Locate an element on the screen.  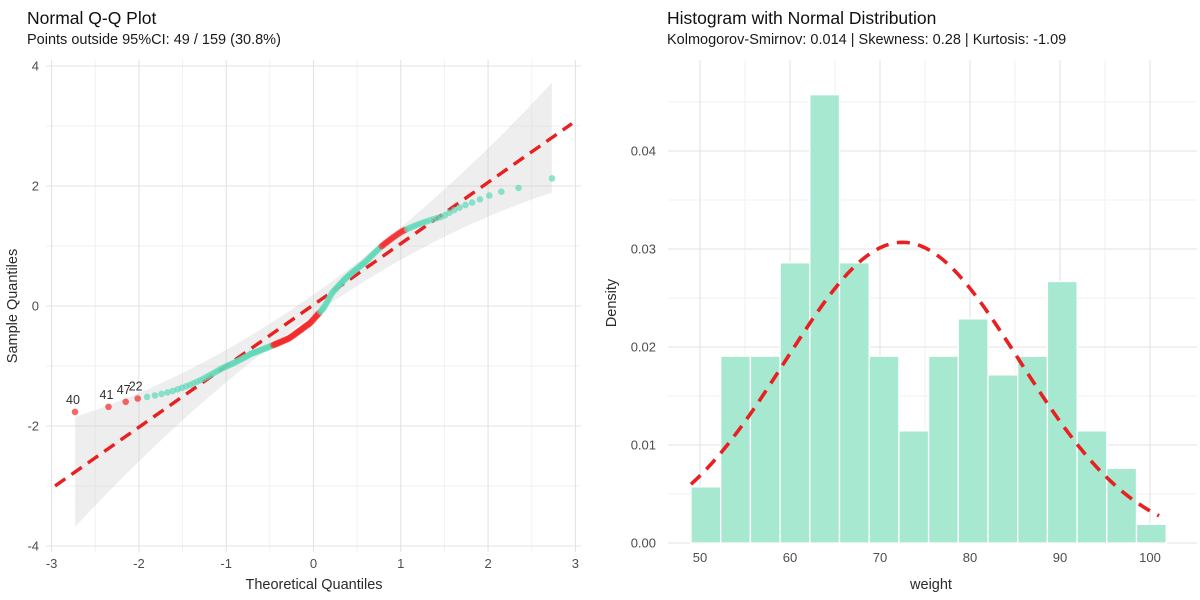
qq-x-tick-label: 0 is located at coordinates (313, 563).